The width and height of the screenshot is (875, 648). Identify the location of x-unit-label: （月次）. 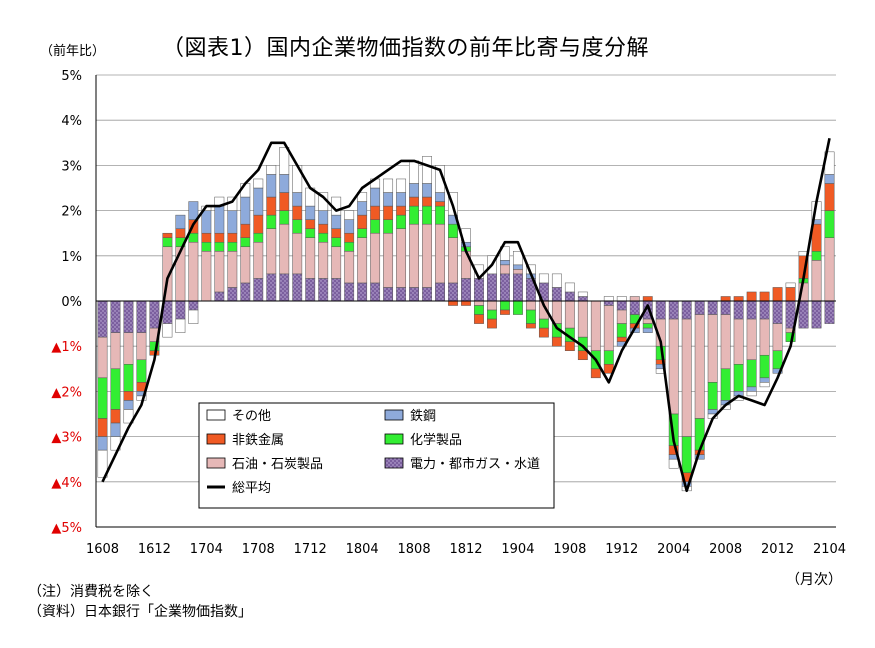
(814, 580).